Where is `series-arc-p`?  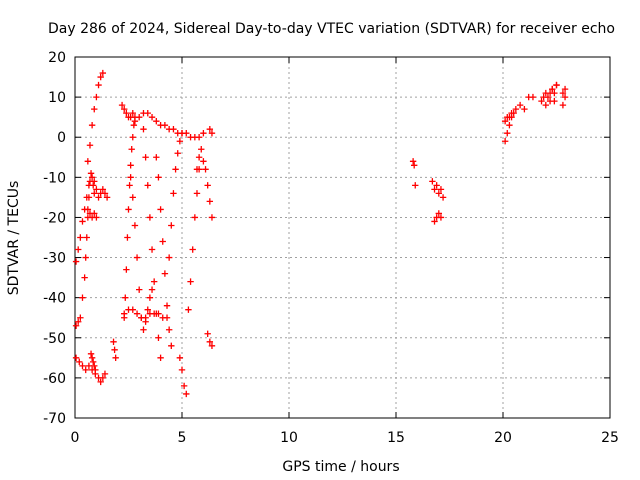 series-arc-p is located at coordinates (183, 376).